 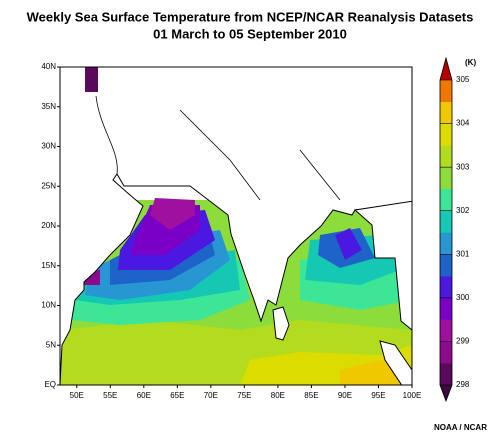 What do you see at coordinates (48, 225) in the screenshot?
I see `y-tick-label: 20N` at bounding box center [48, 225].